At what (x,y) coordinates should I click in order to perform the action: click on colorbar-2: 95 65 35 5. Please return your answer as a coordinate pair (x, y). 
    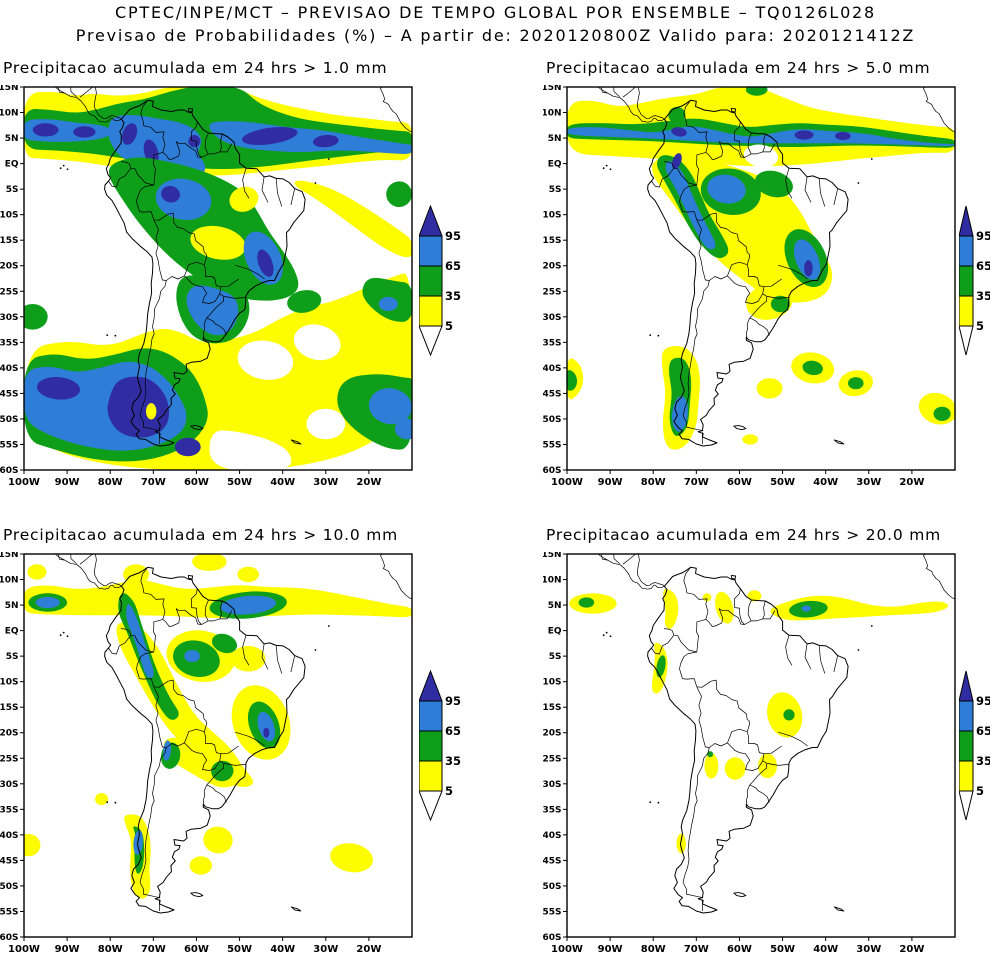
    Looking at the image, I should click on (974, 280).